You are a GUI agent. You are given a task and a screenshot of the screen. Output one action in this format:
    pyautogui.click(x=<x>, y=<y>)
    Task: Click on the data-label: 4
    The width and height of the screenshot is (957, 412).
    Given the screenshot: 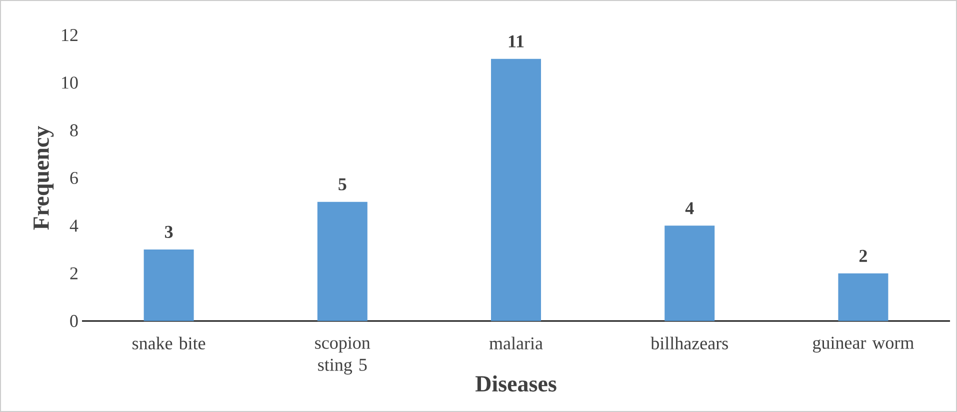 What is the action you would take?
    pyautogui.click(x=689, y=208)
    